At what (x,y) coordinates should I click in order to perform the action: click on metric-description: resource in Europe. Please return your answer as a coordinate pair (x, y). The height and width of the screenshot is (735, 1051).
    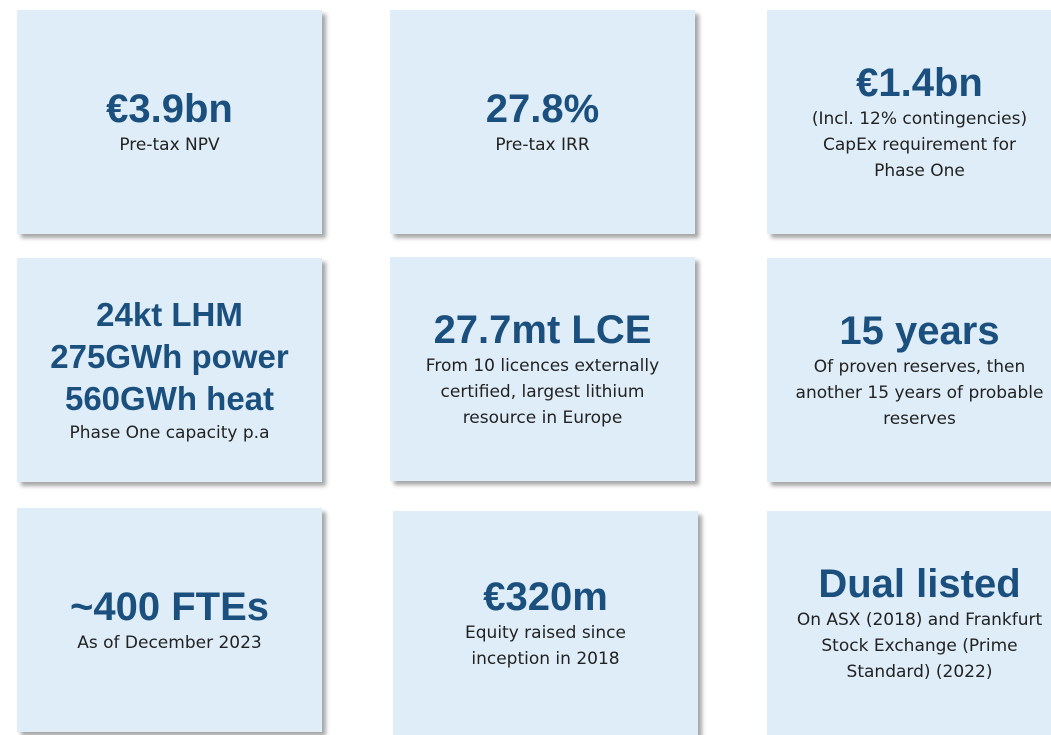
    Looking at the image, I should click on (542, 418).